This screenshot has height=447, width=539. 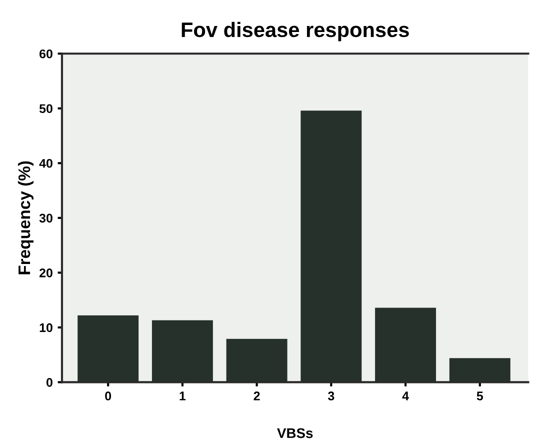 I want to click on y-axis-title: Frequency (%), so click(x=26, y=217).